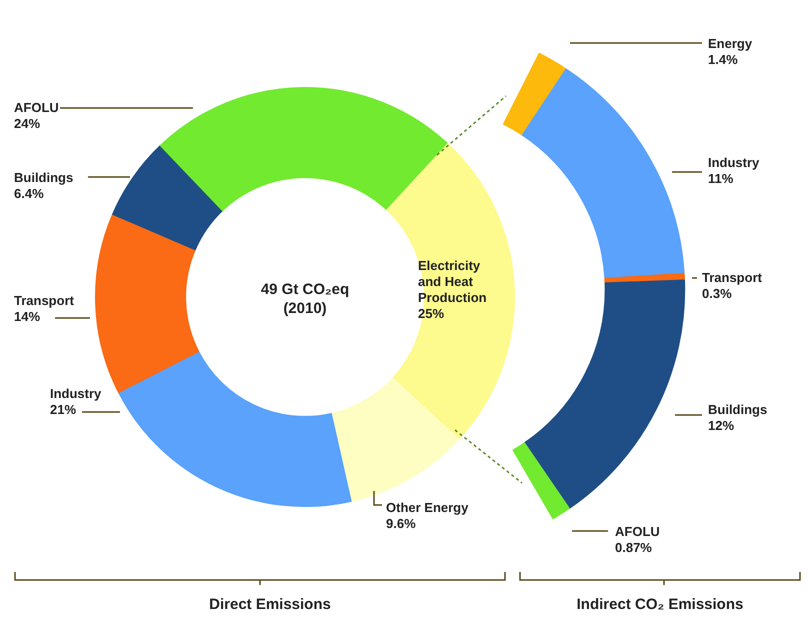  I want to click on data-label: 24%, so click(28, 124).